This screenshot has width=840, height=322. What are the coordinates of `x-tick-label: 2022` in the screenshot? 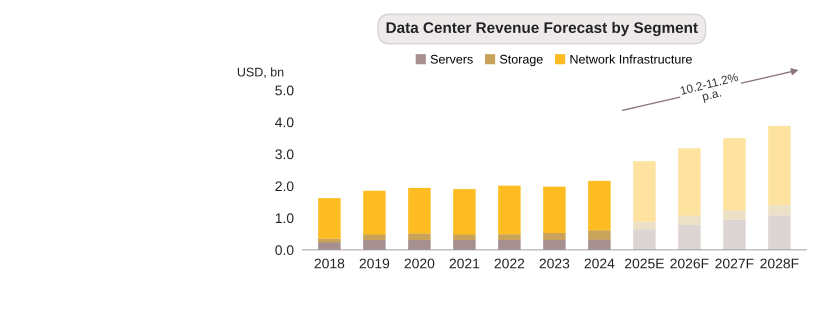 It's located at (509, 263).